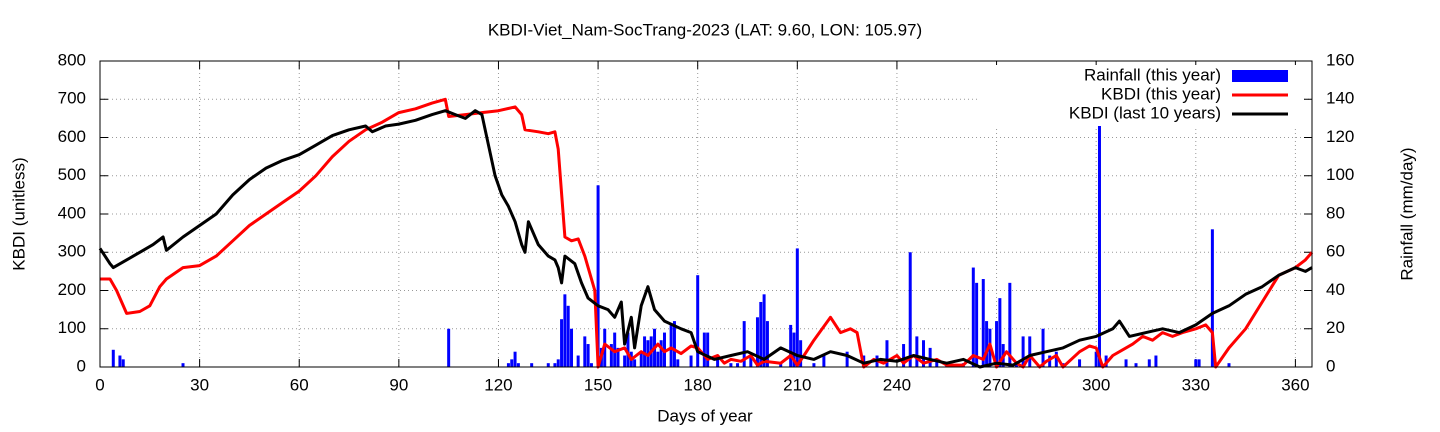 This screenshot has height=432, width=1440. Describe the element at coordinates (72, 327) in the screenshot. I see `y-tick-label: 100` at that location.